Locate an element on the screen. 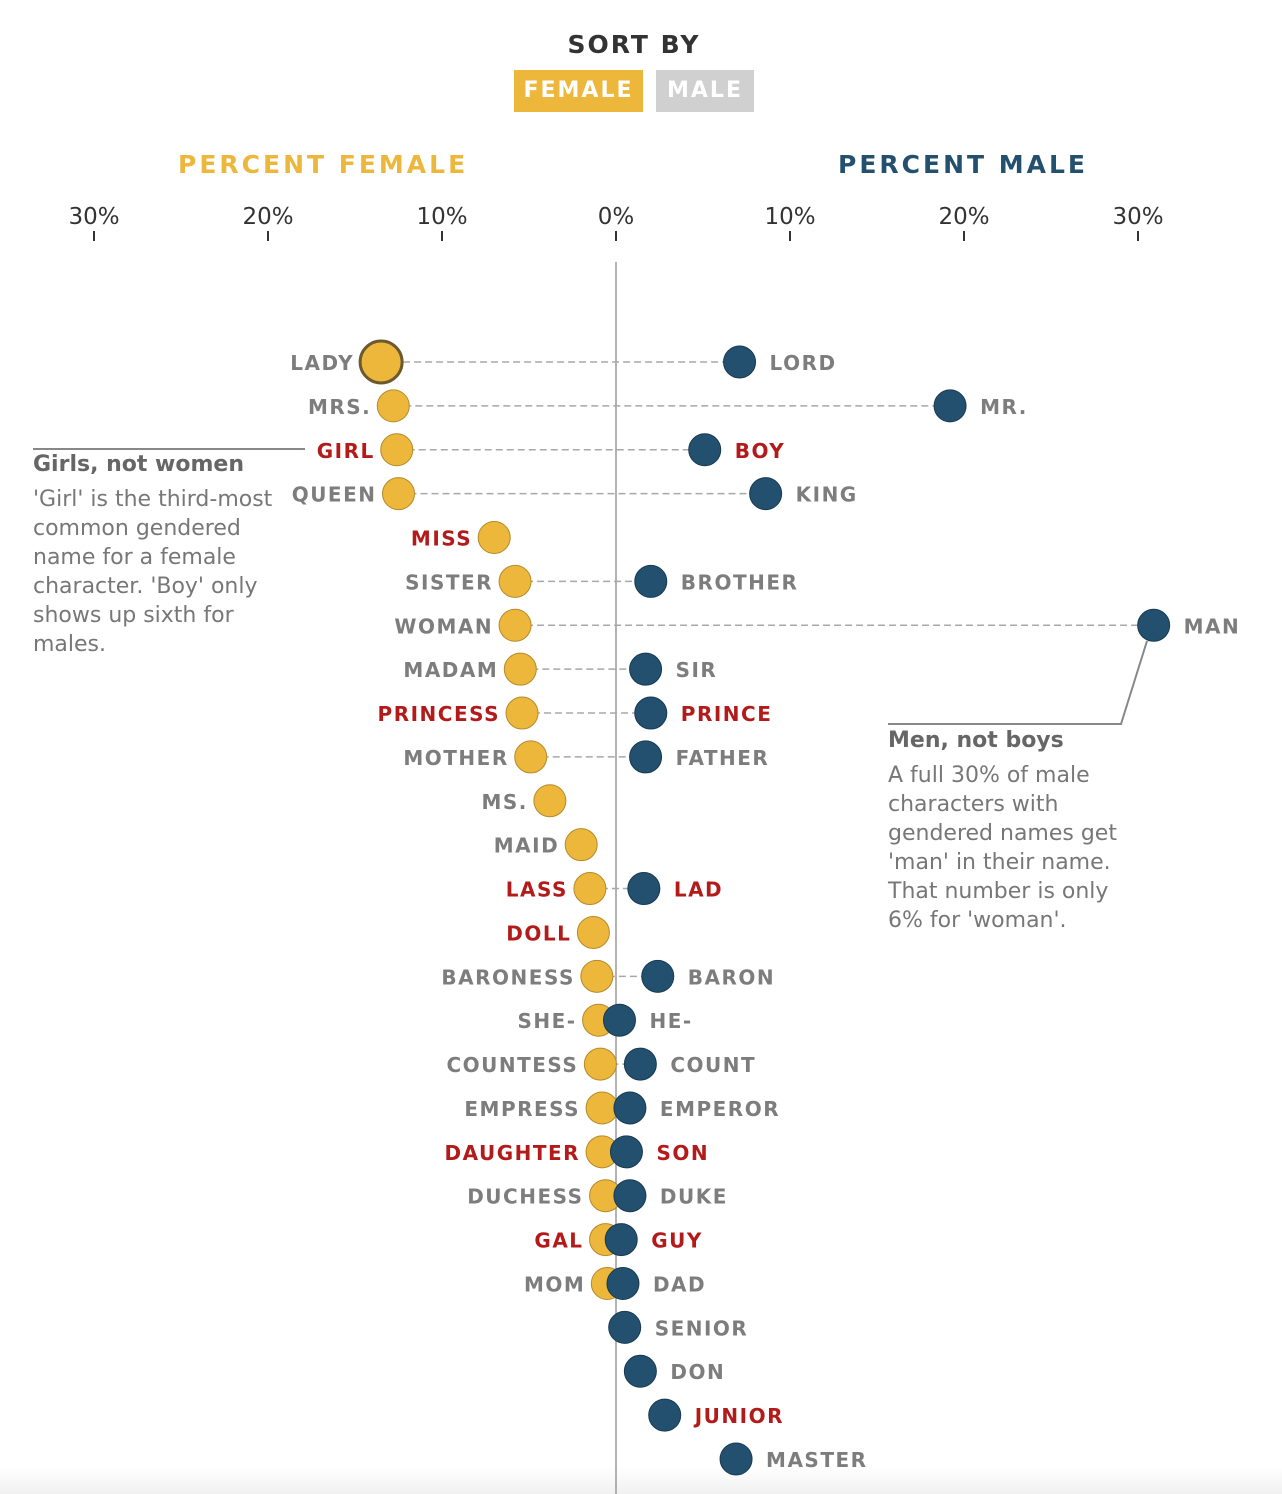 Image resolution: width=1282 pixels, height=1494 pixels. sort-title: SORT BY is located at coordinates (634, 44).